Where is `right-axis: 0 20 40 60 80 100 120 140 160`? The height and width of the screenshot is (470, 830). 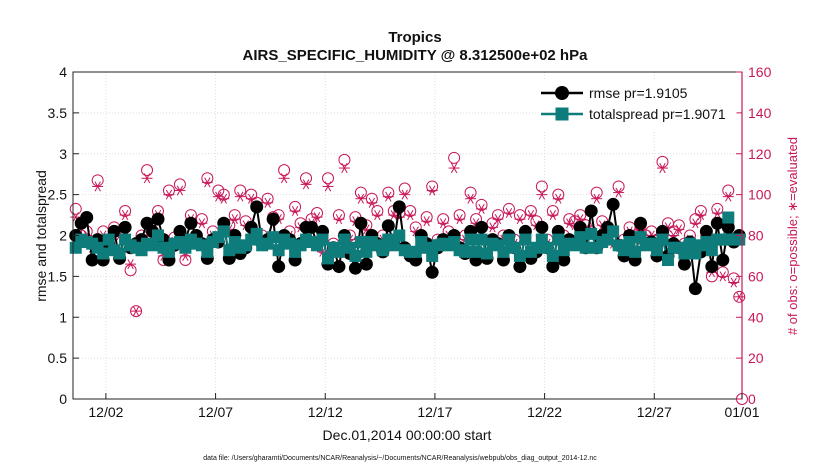
right-axis: 0 20 40 60 80 100 120 140 160 is located at coordinates (754, 235).